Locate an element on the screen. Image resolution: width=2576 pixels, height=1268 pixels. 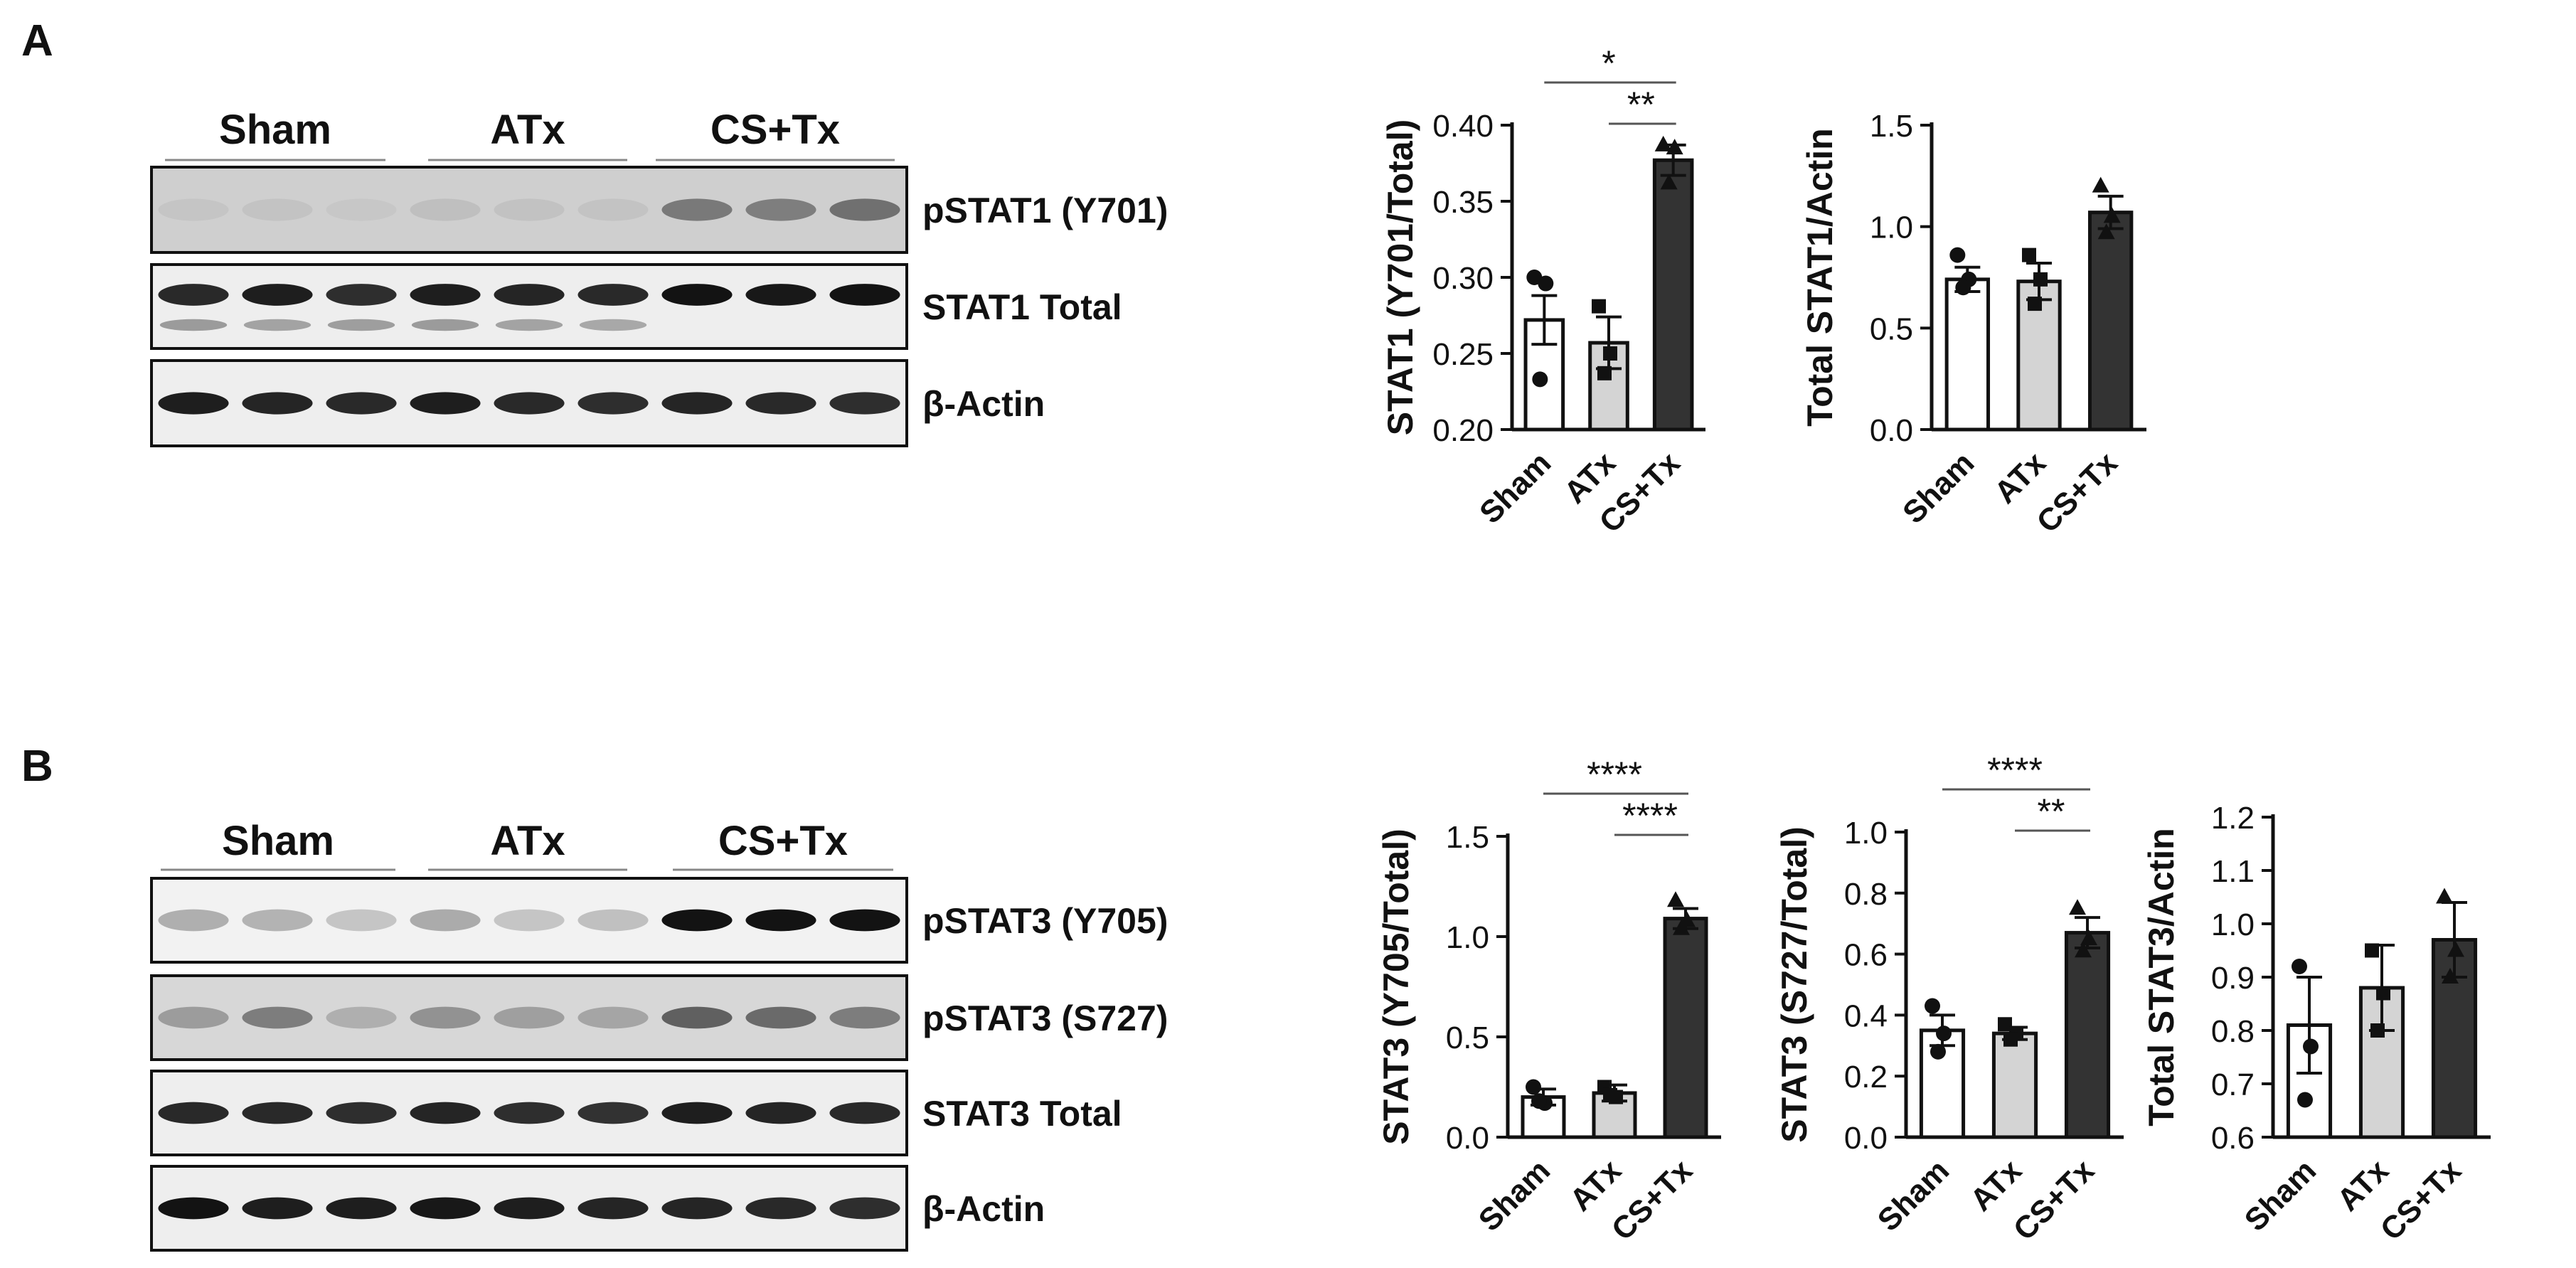
y-tick-label: 0.6 is located at coordinates (1866, 955).